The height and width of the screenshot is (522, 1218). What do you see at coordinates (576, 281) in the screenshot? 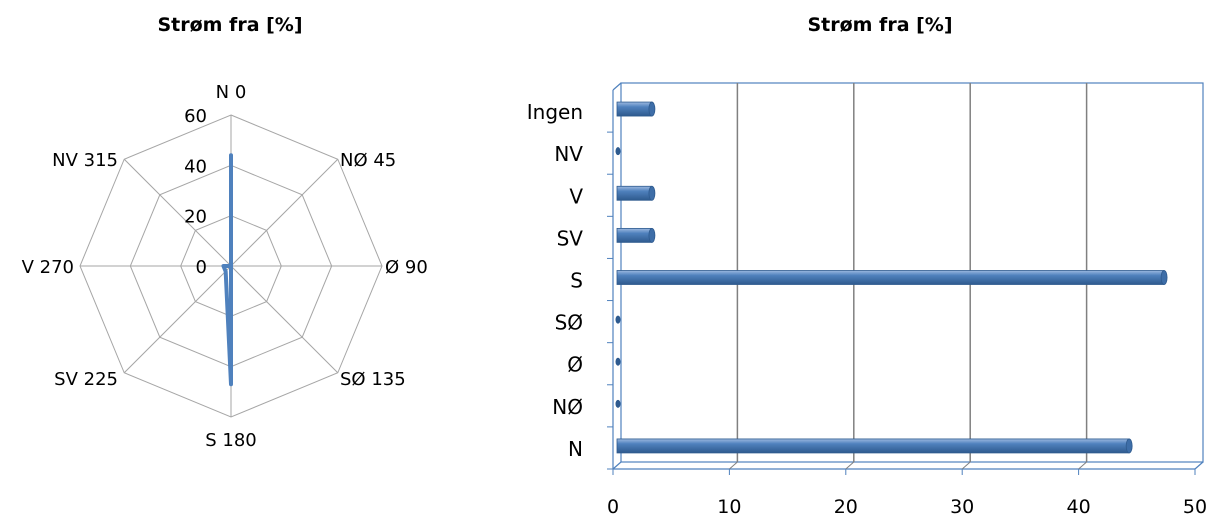
I see `bar-category-label: S` at bounding box center [576, 281].